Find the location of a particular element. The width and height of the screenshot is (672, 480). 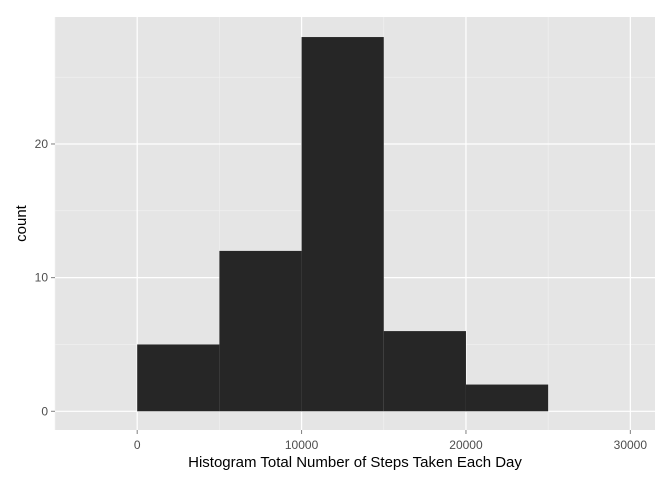

x-tick-label: 20000 is located at coordinates (466, 445).